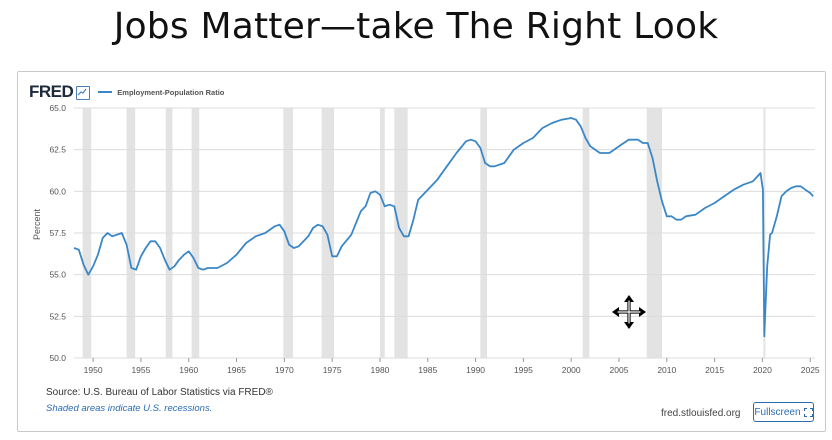  Describe the element at coordinates (93, 370) in the screenshot. I see `x-tick-label: 1950` at that location.